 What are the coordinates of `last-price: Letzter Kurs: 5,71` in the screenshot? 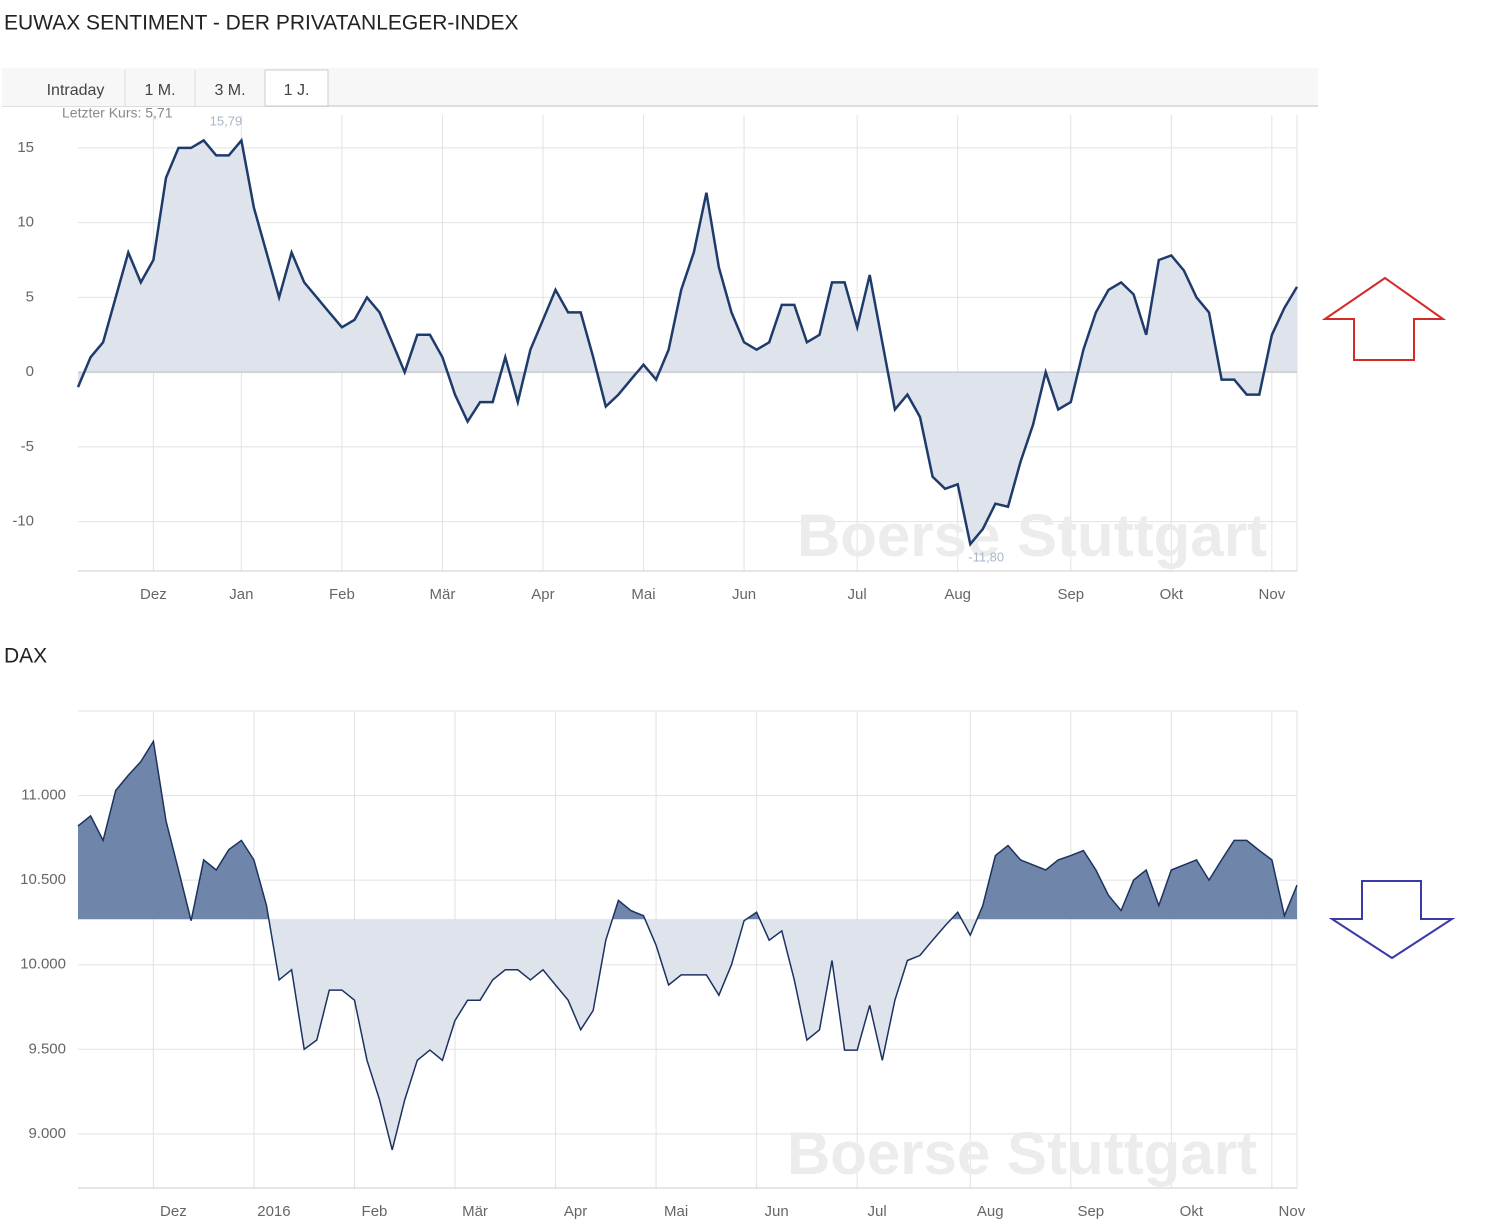 It's located at (117, 113).